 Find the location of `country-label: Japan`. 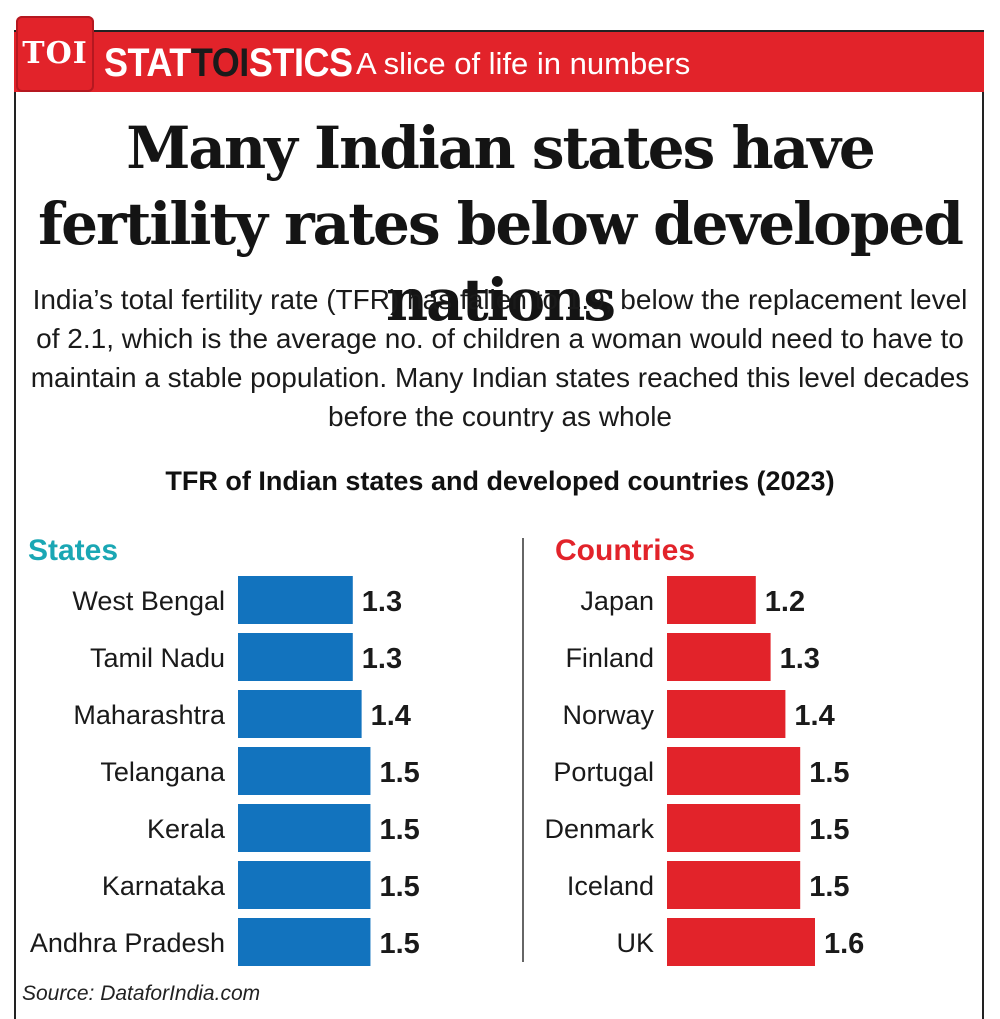

country-label: Japan is located at coordinates (617, 601).